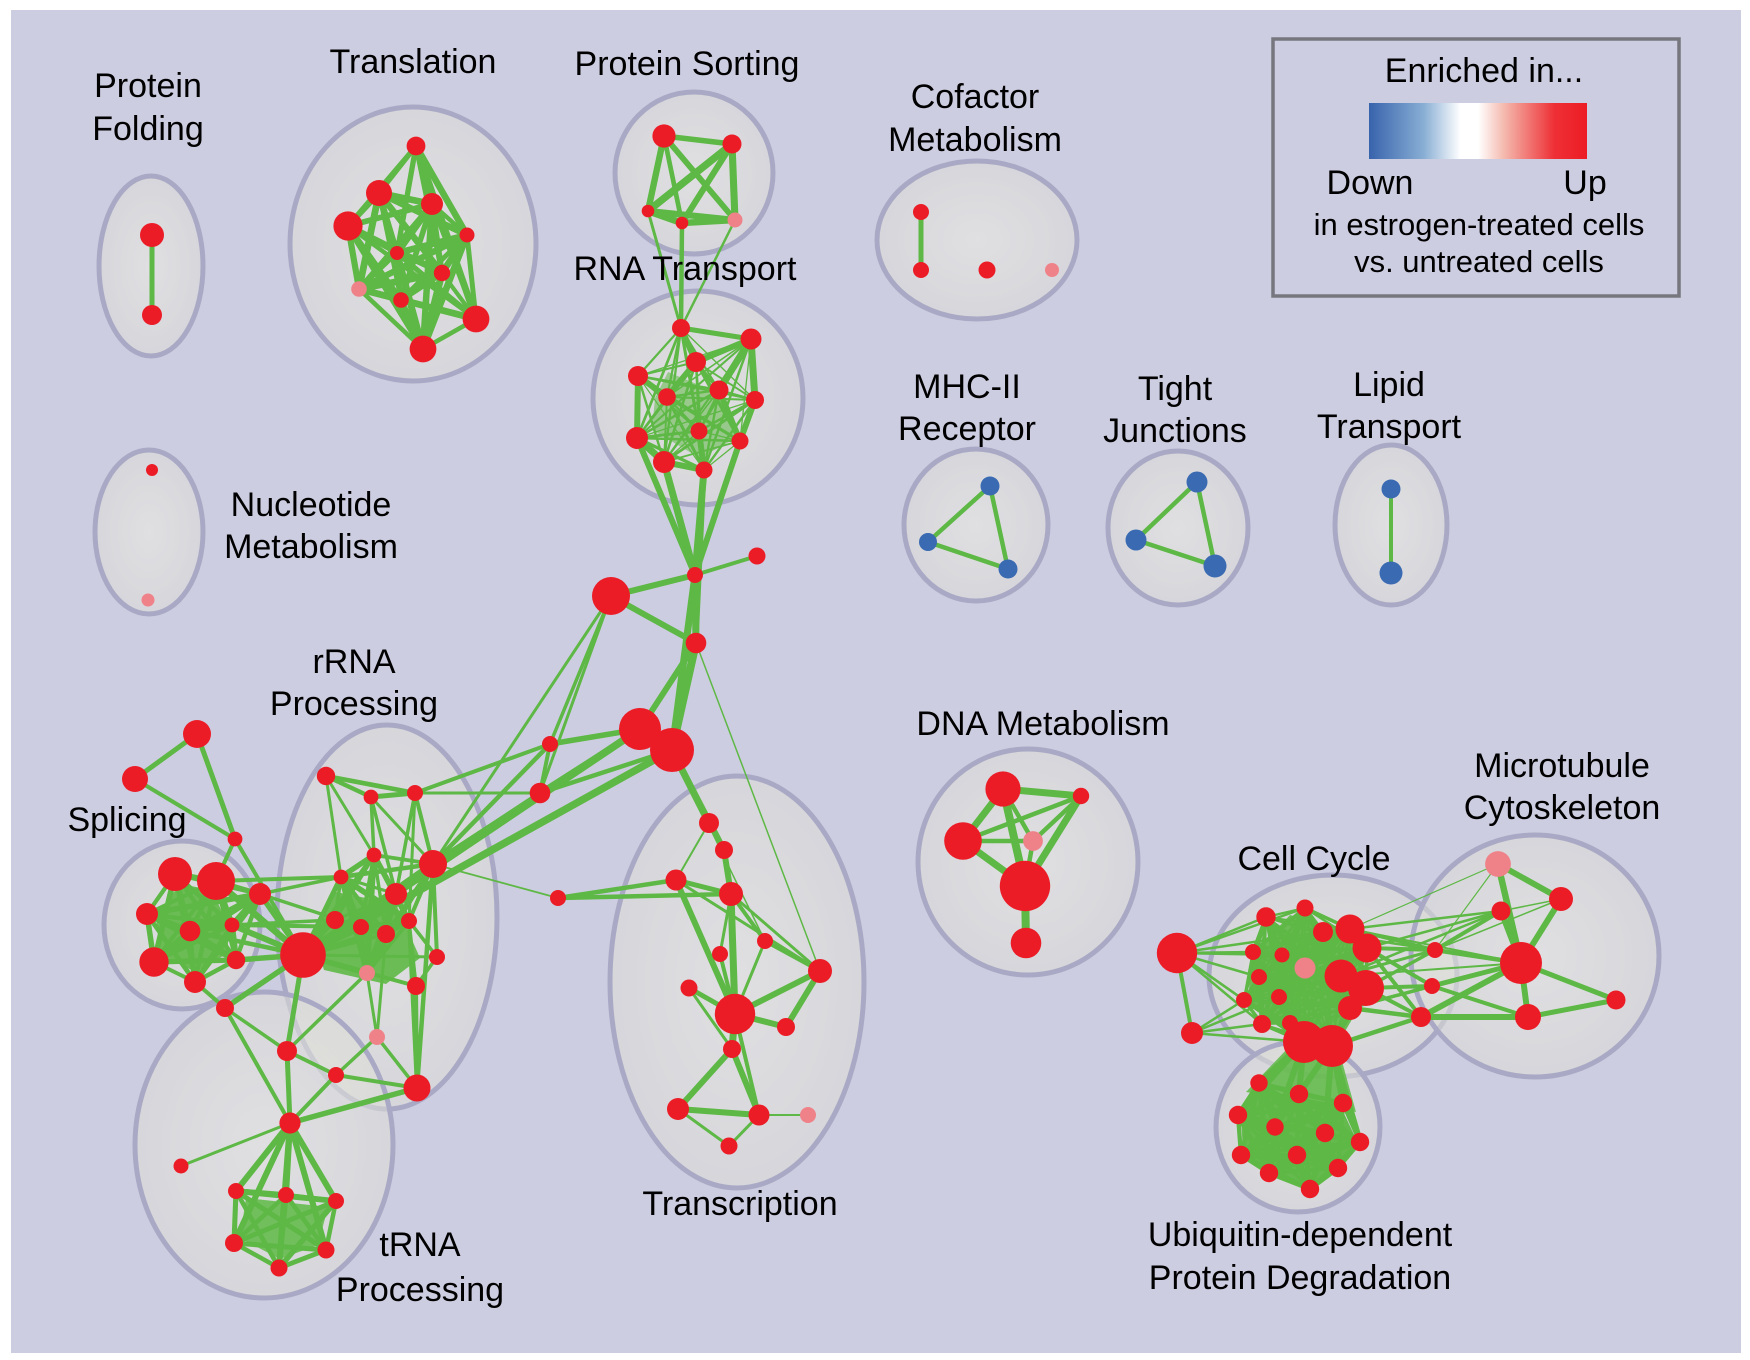 The image size is (1750, 1360). Describe the element at coordinates (975, 97) in the screenshot. I see `svg-text: Cofactor` at that location.